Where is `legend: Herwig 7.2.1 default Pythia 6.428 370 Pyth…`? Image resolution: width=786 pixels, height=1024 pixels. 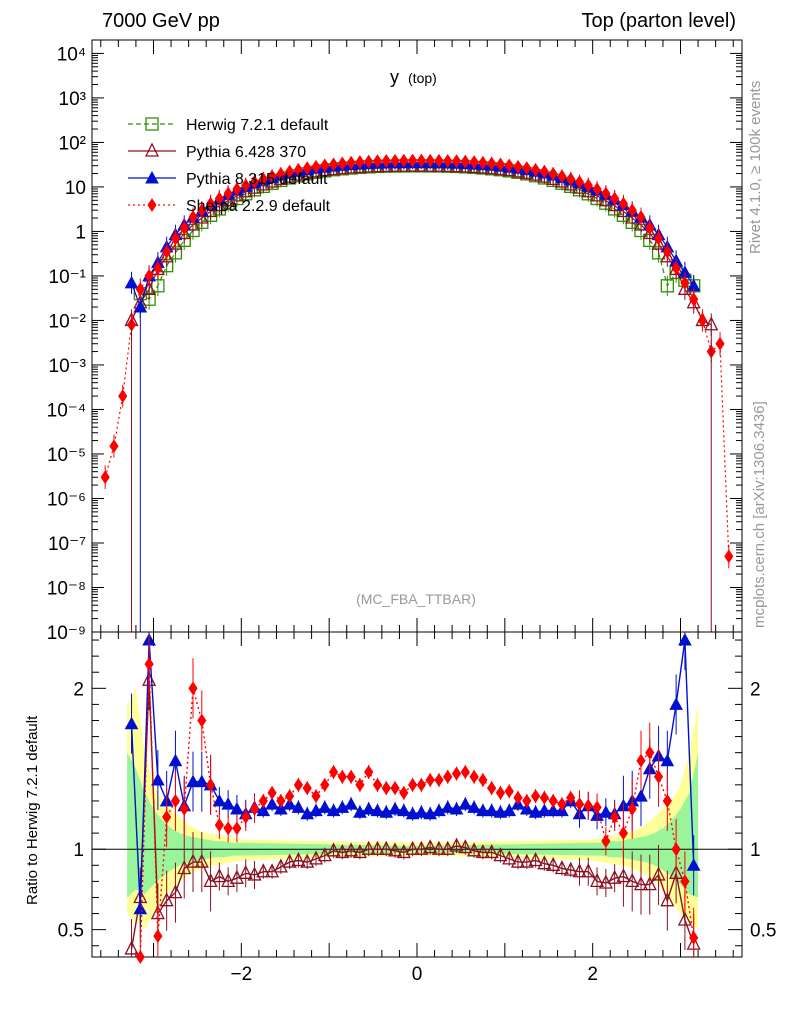
legend: Herwig 7.2.1 default Pythia 6.428 370 Pyth… is located at coordinates (229, 166).